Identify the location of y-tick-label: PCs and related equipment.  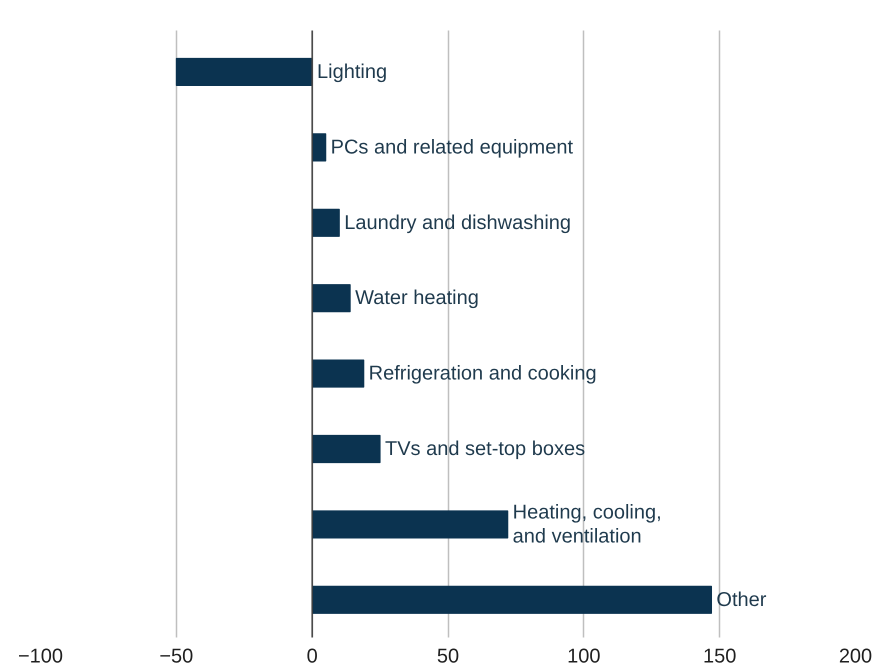
(452, 147).